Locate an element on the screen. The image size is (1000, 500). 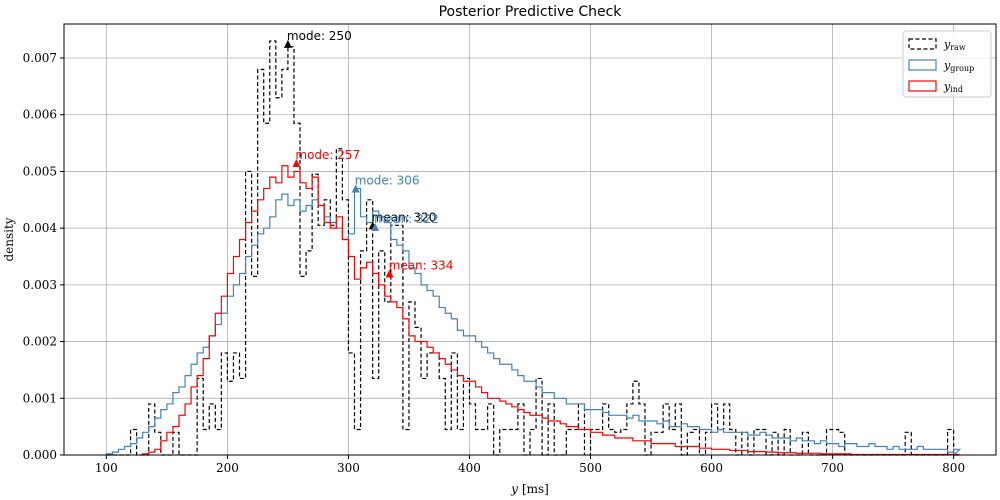
x-tick-label: 600 is located at coordinates (711, 468).